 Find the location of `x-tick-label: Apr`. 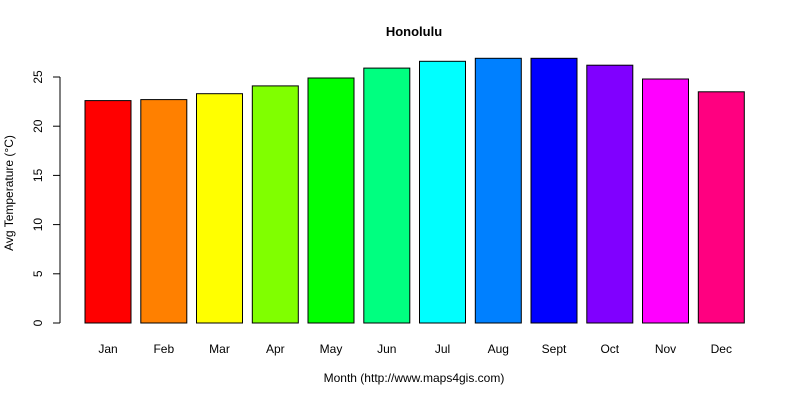

x-tick-label: Apr is located at coordinates (275, 349).